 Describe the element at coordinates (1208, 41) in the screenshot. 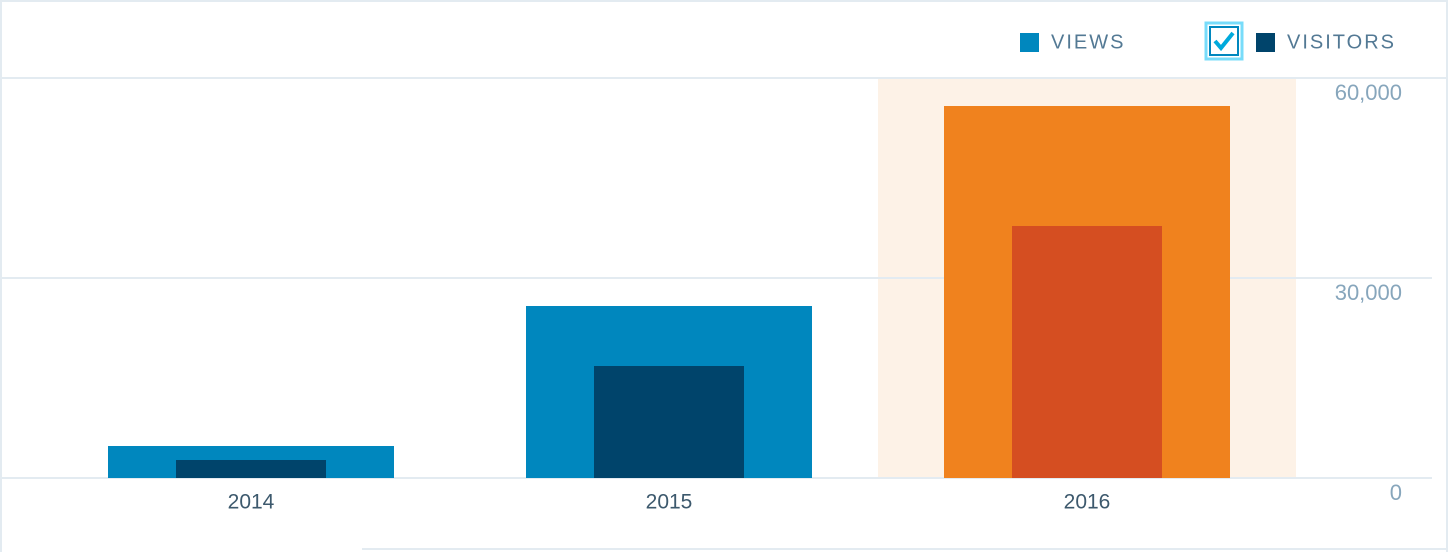

I see `legend: VIEWS VISITORS` at that location.